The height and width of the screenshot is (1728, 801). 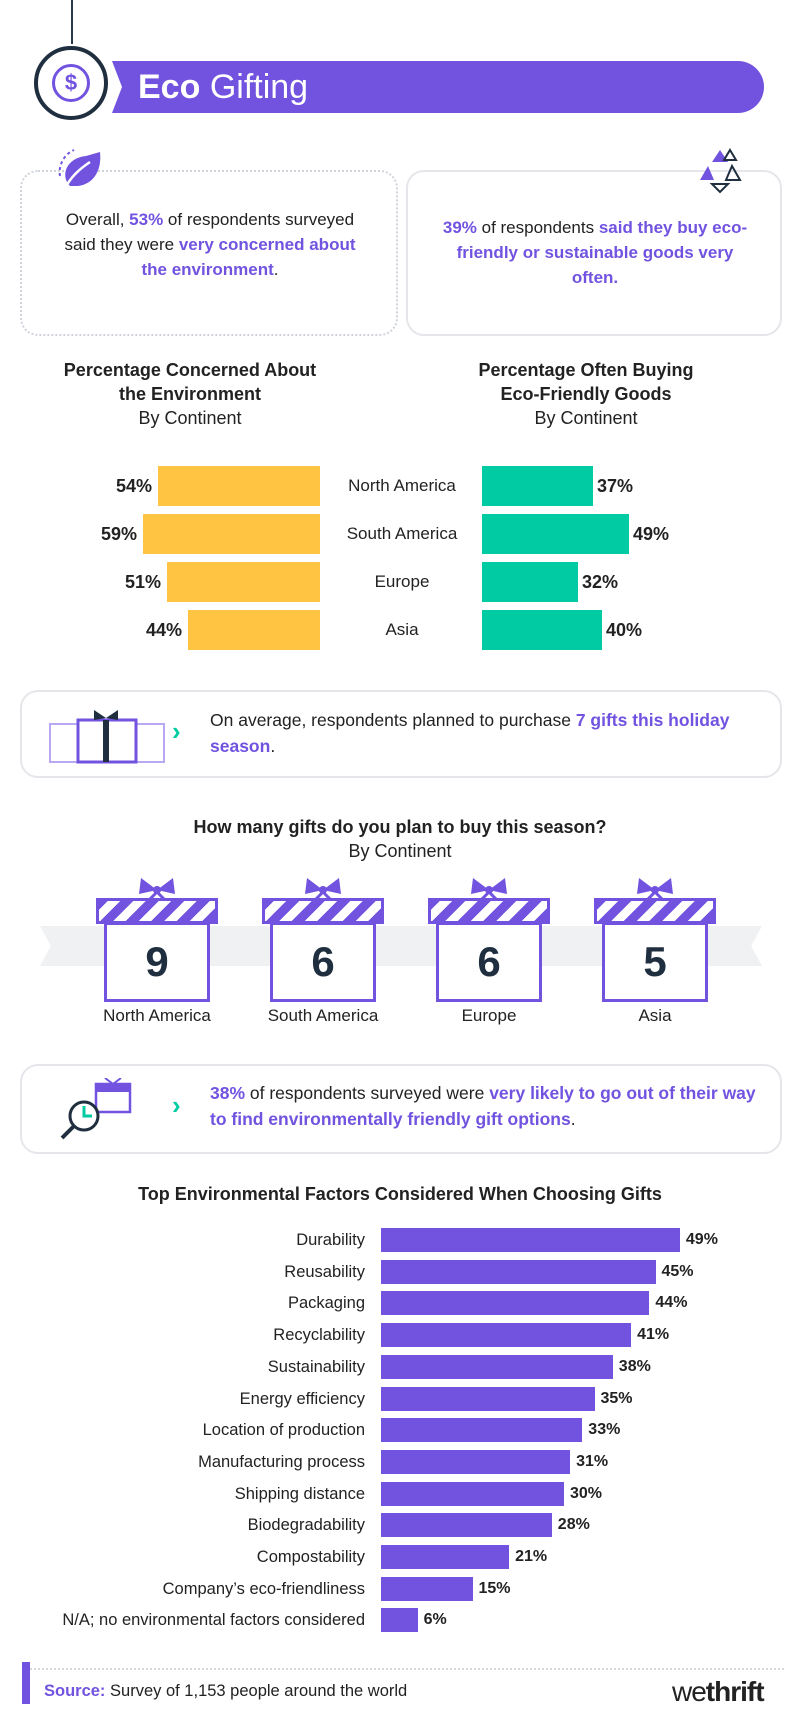 I want to click on info-pct: 38%, so click(x=228, y=1093).